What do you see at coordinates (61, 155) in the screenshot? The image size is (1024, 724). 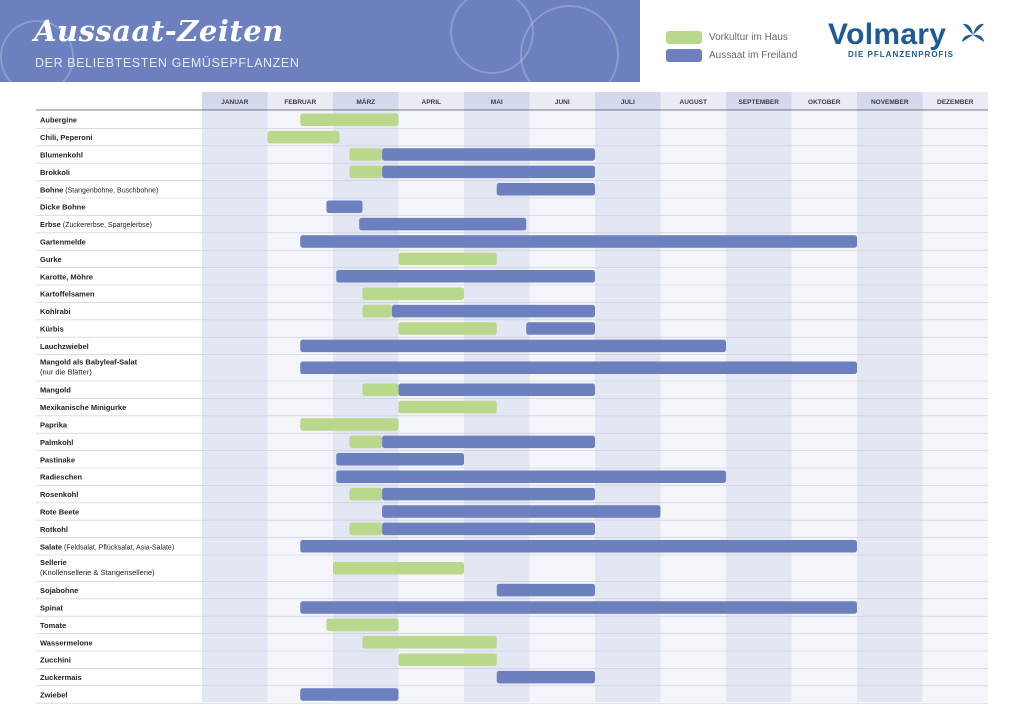 I see `row-label: Blumenkohl` at bounding box center [61, 155].